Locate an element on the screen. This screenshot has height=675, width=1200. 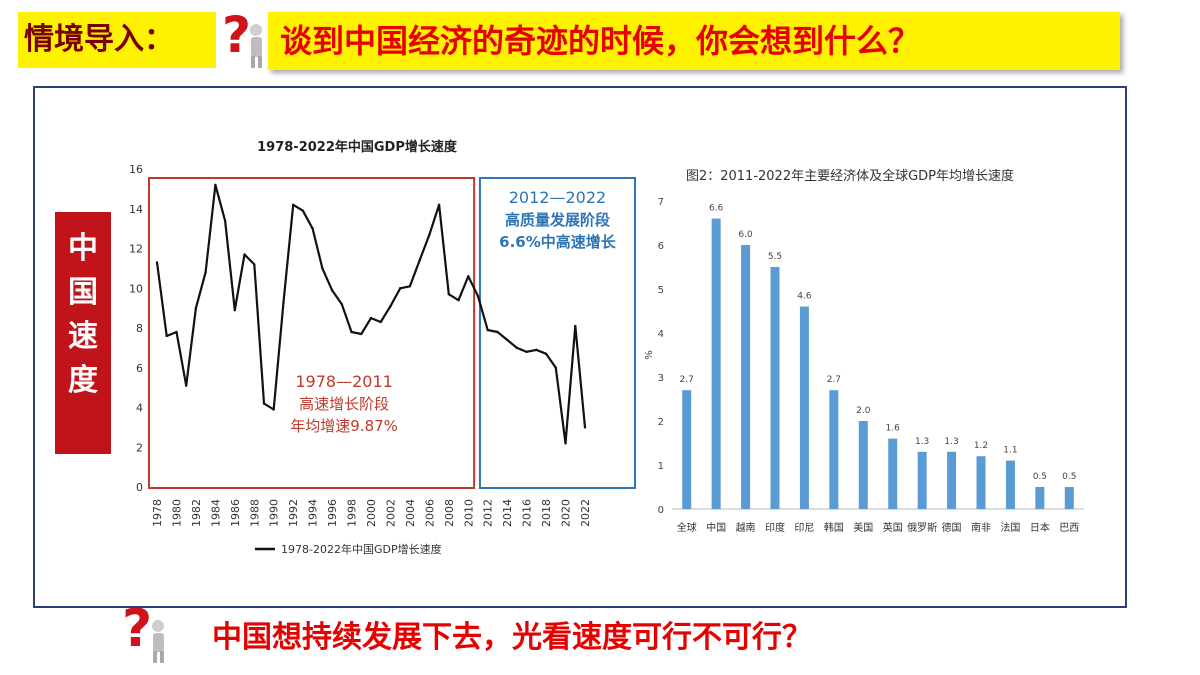
bar-value-label: 4.6 is located at coordinates (804, 297).